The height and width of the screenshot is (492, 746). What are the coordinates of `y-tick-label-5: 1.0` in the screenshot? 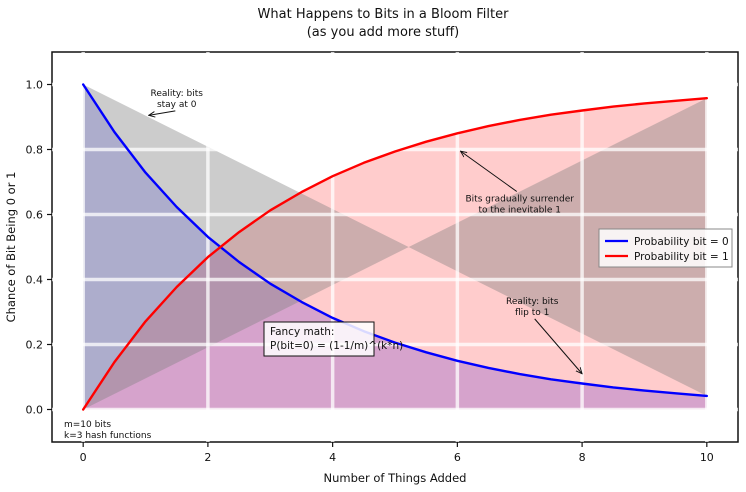 It's located at (35, 85).